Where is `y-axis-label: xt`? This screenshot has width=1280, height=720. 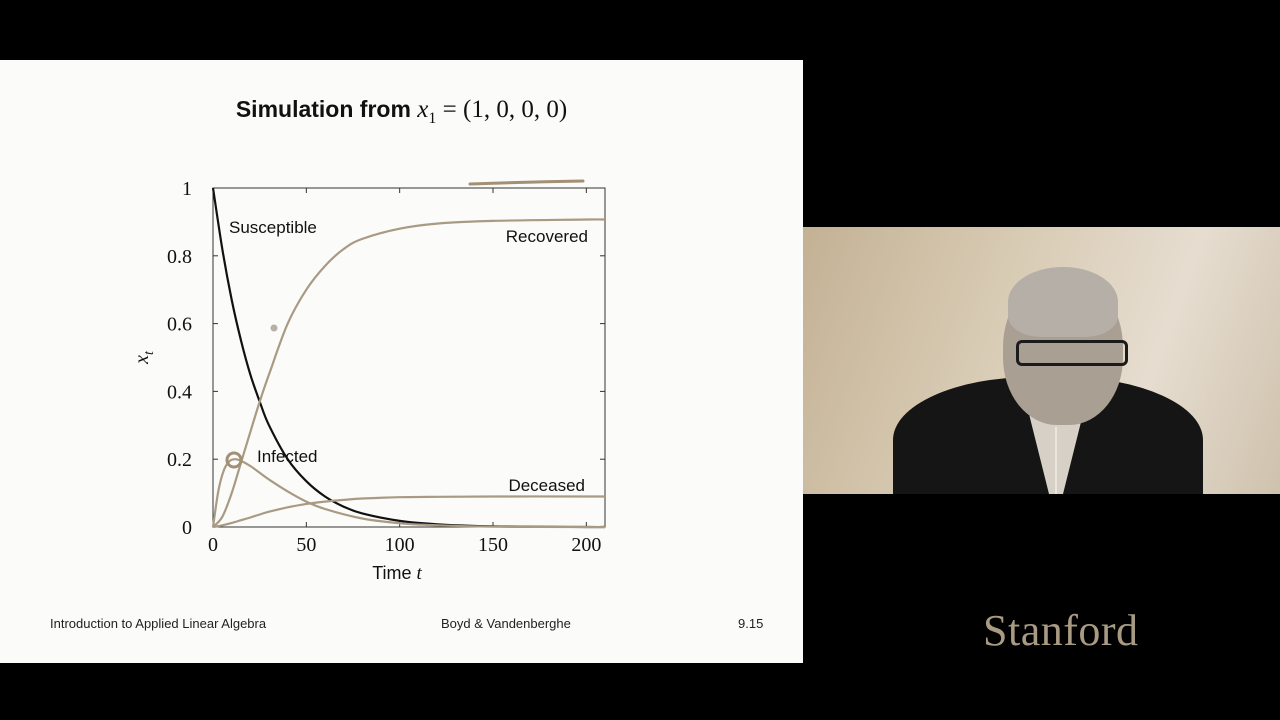 y-axis-label: xt is located at coordinates (144, 357).